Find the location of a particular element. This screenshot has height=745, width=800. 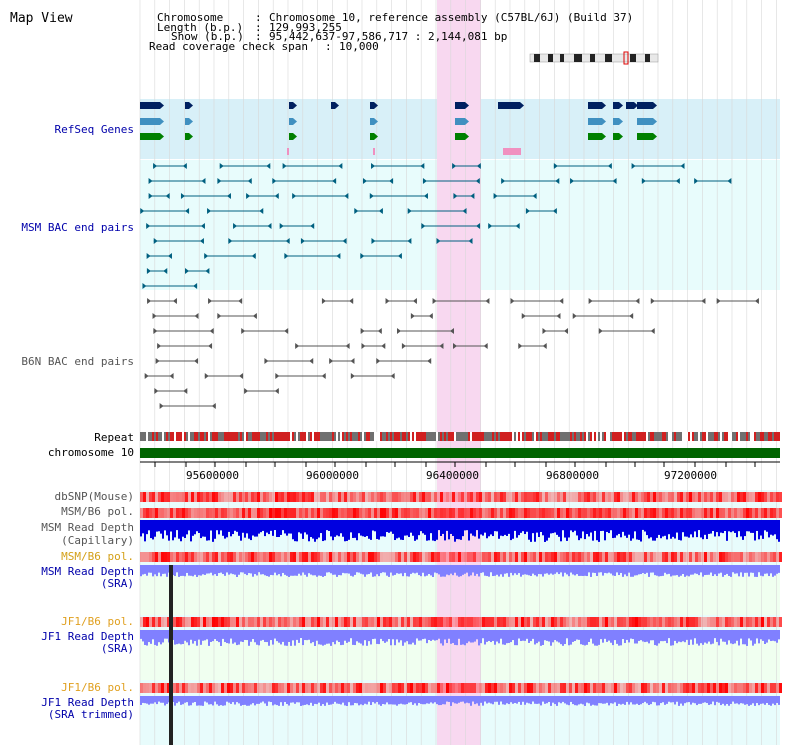

msm-bac-label: MSM BAC end pairs is located at coordinates (77, 227).